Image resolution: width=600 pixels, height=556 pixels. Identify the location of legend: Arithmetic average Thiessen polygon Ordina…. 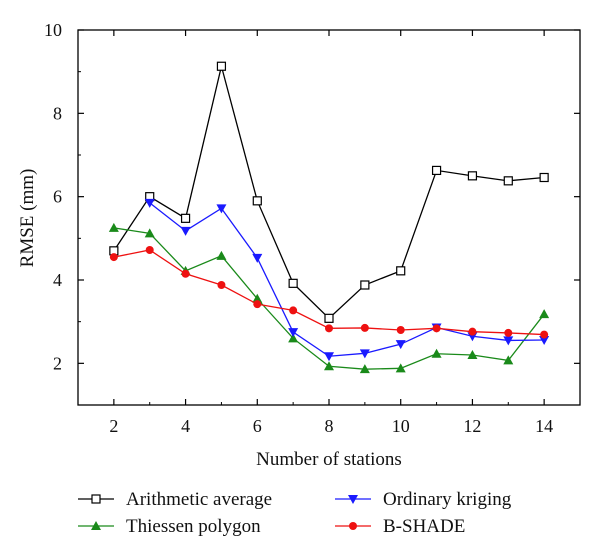
(295, 513).